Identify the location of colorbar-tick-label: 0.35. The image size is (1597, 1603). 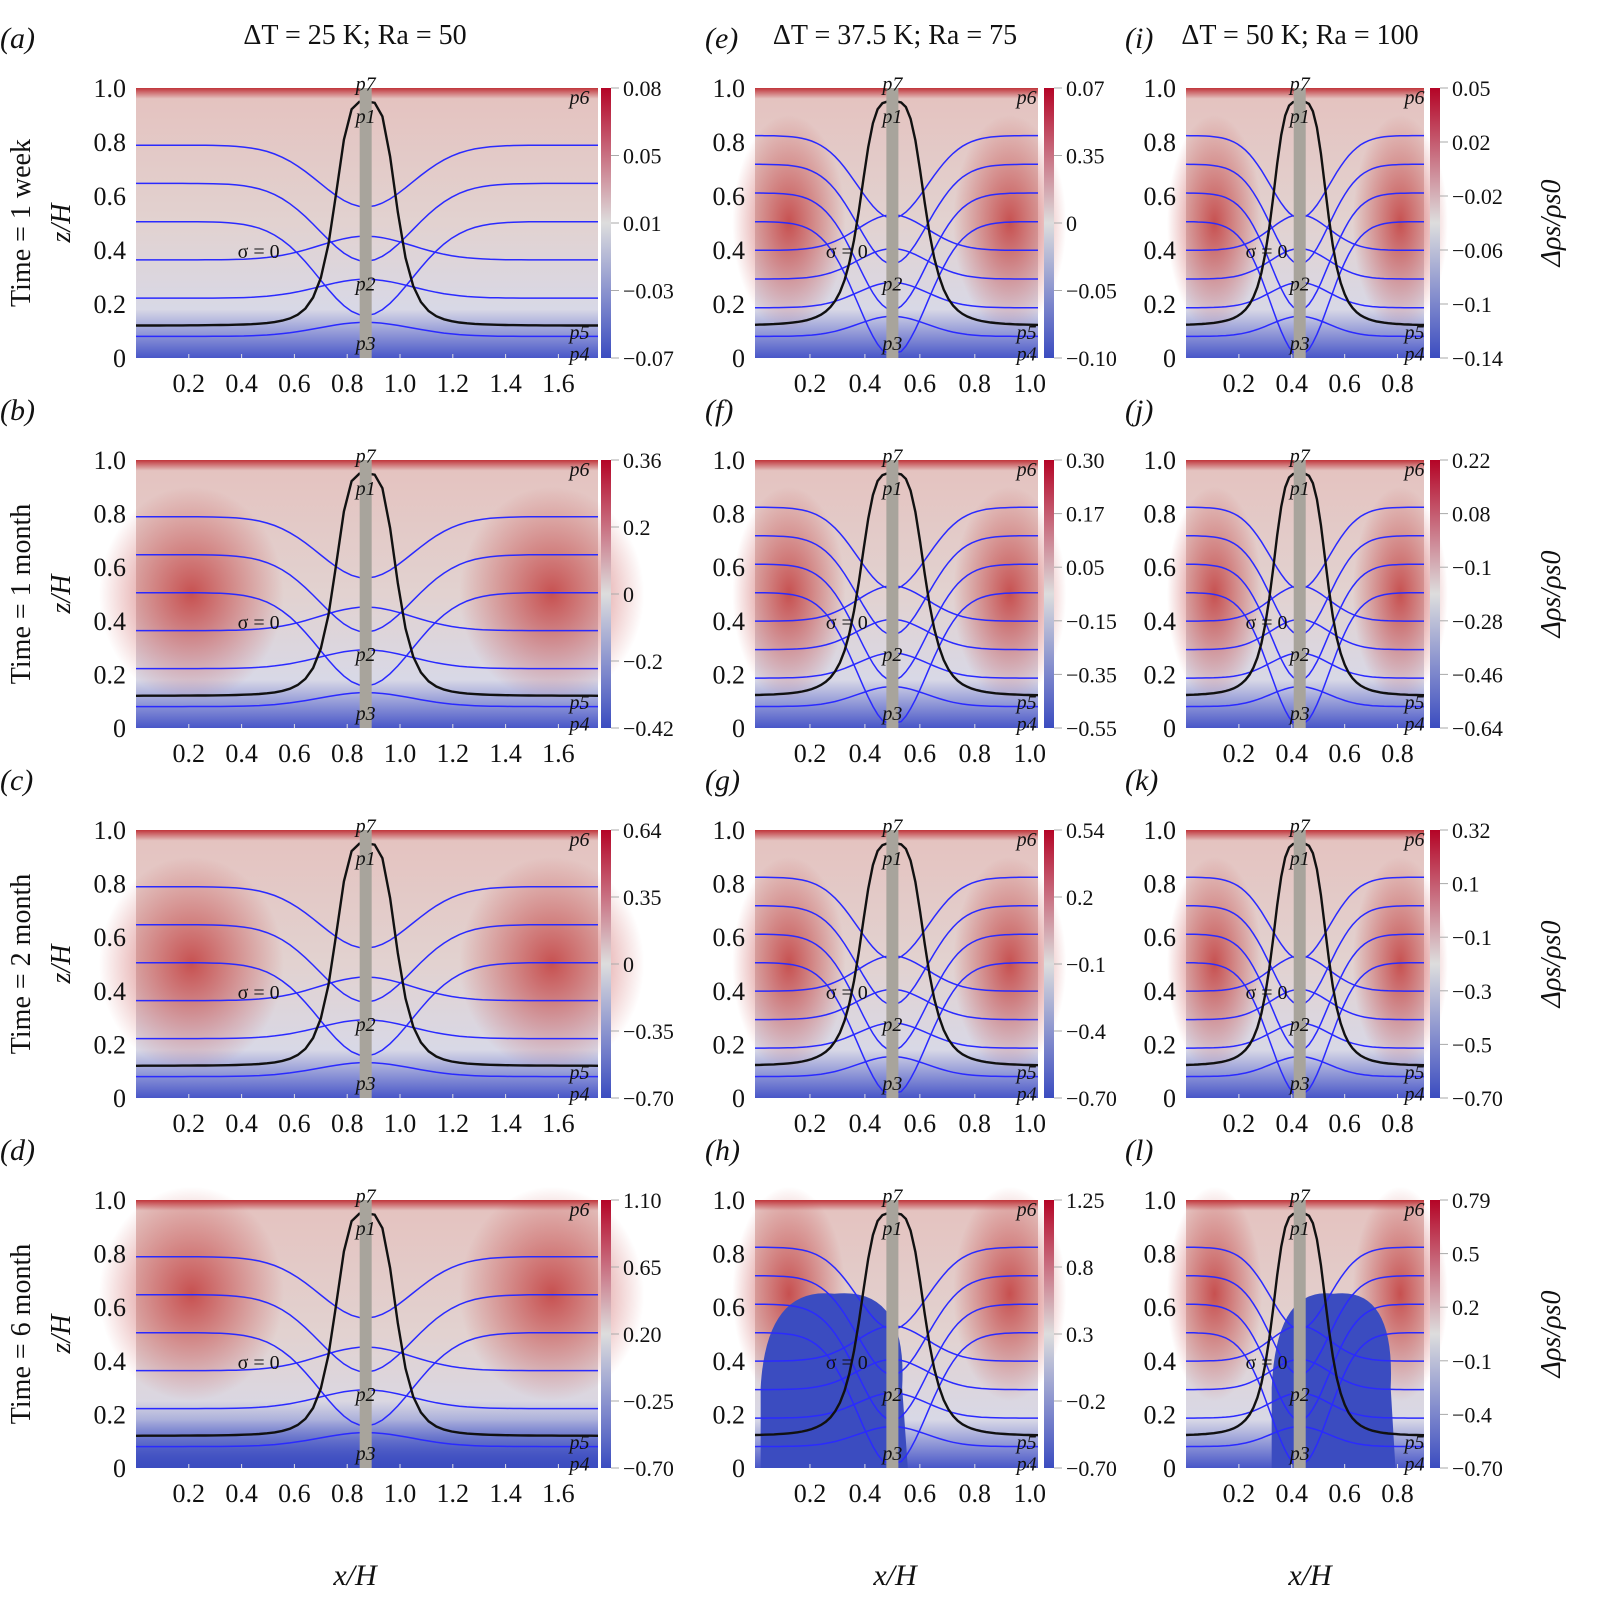
(1085, 156).